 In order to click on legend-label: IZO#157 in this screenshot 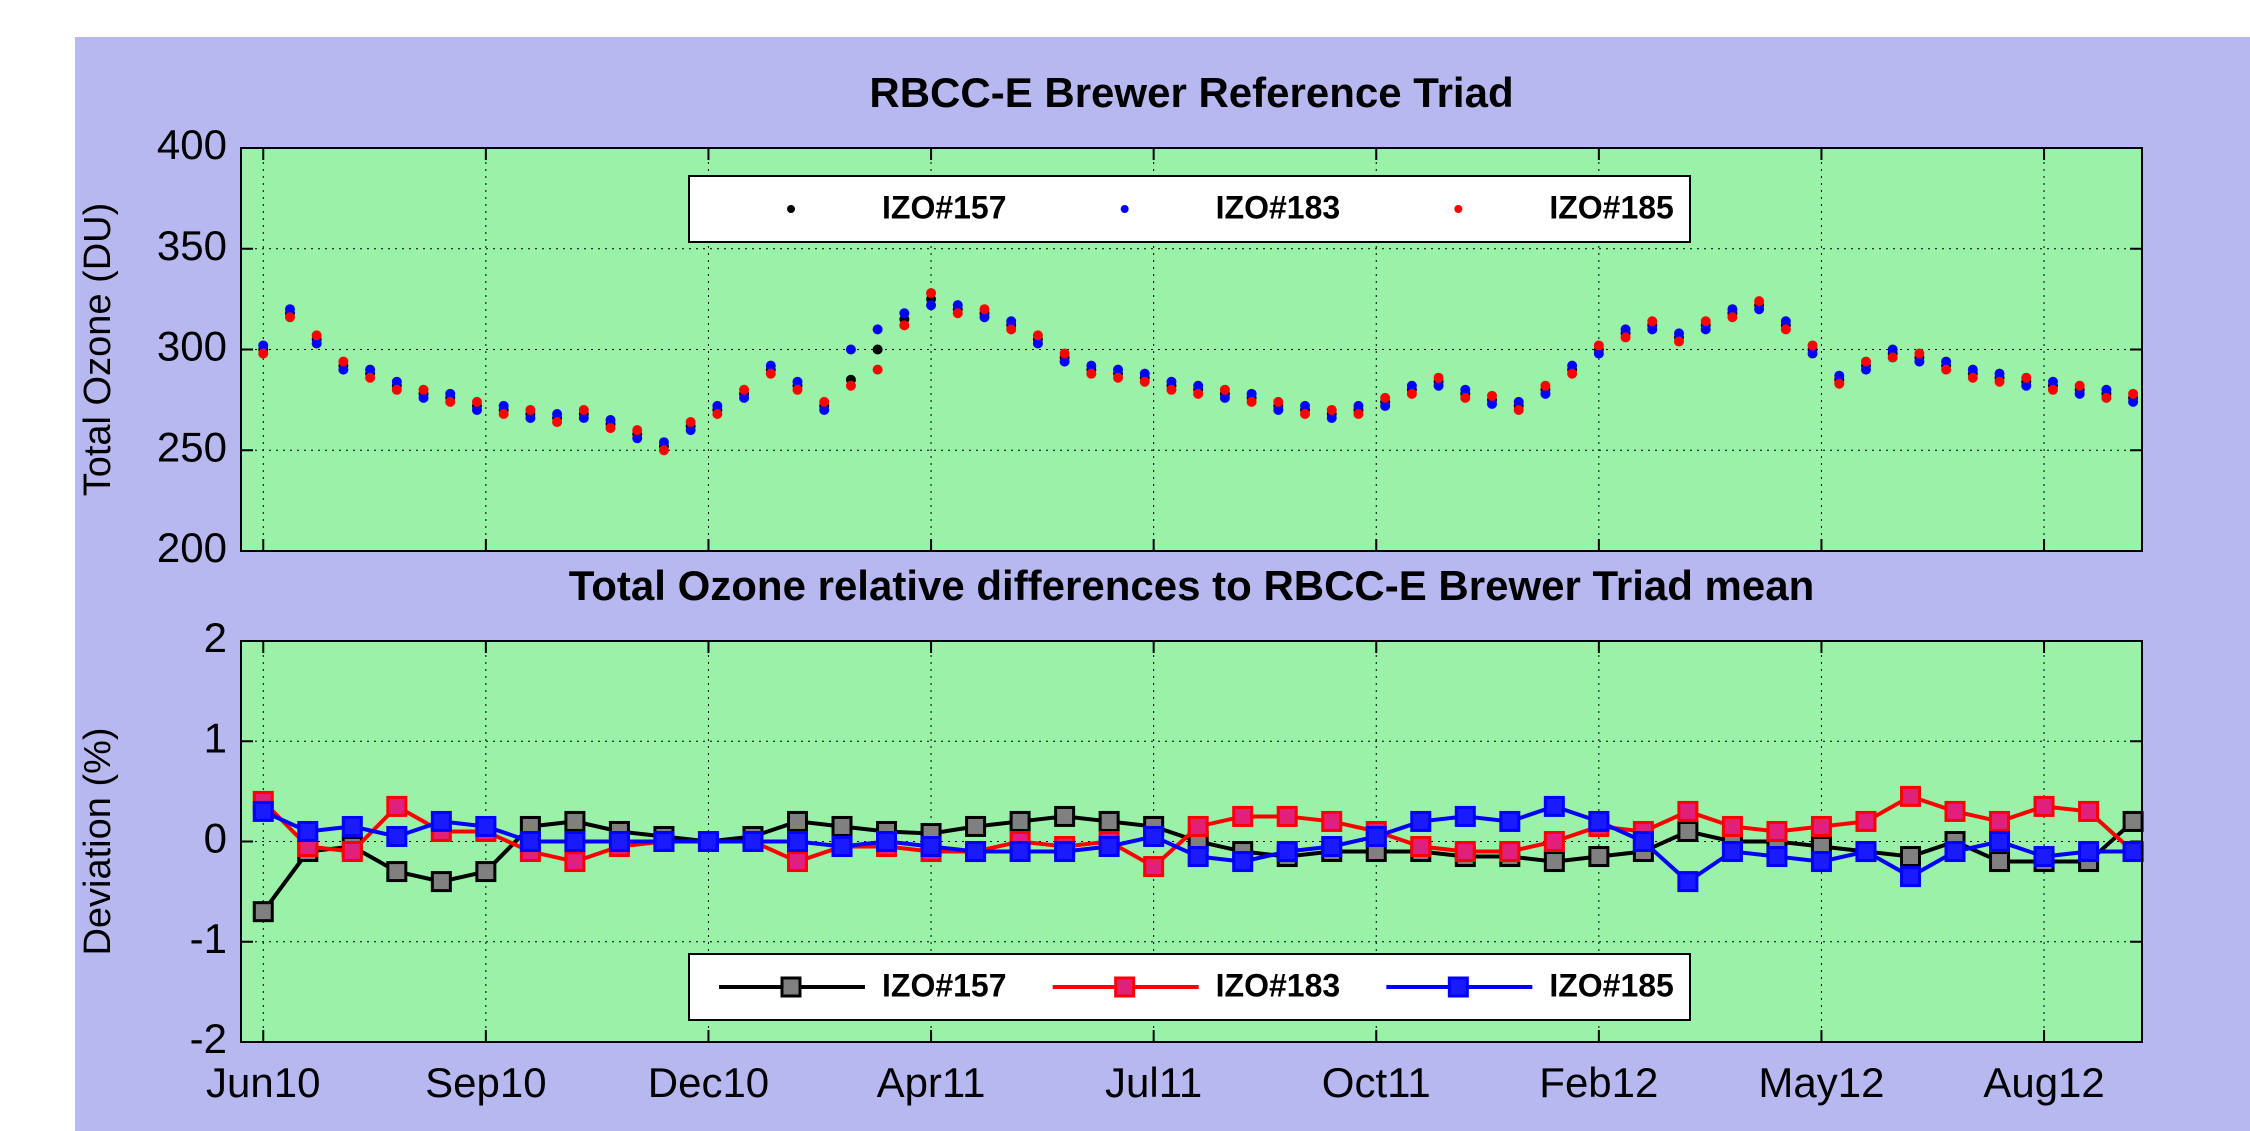, I will do `click(944, 985)`.